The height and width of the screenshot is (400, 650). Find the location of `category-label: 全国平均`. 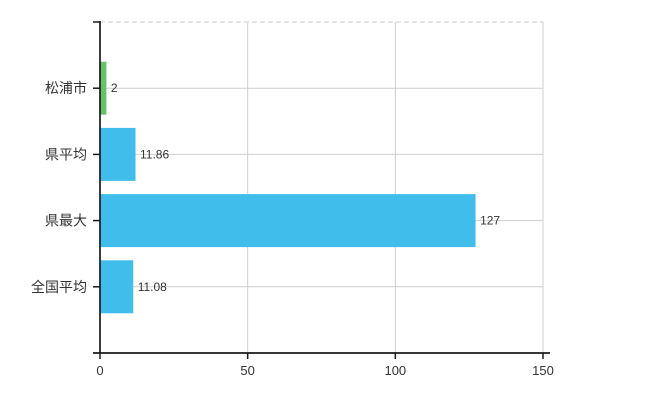

category-label: 全国平均 is located at coordinates (59, 287).